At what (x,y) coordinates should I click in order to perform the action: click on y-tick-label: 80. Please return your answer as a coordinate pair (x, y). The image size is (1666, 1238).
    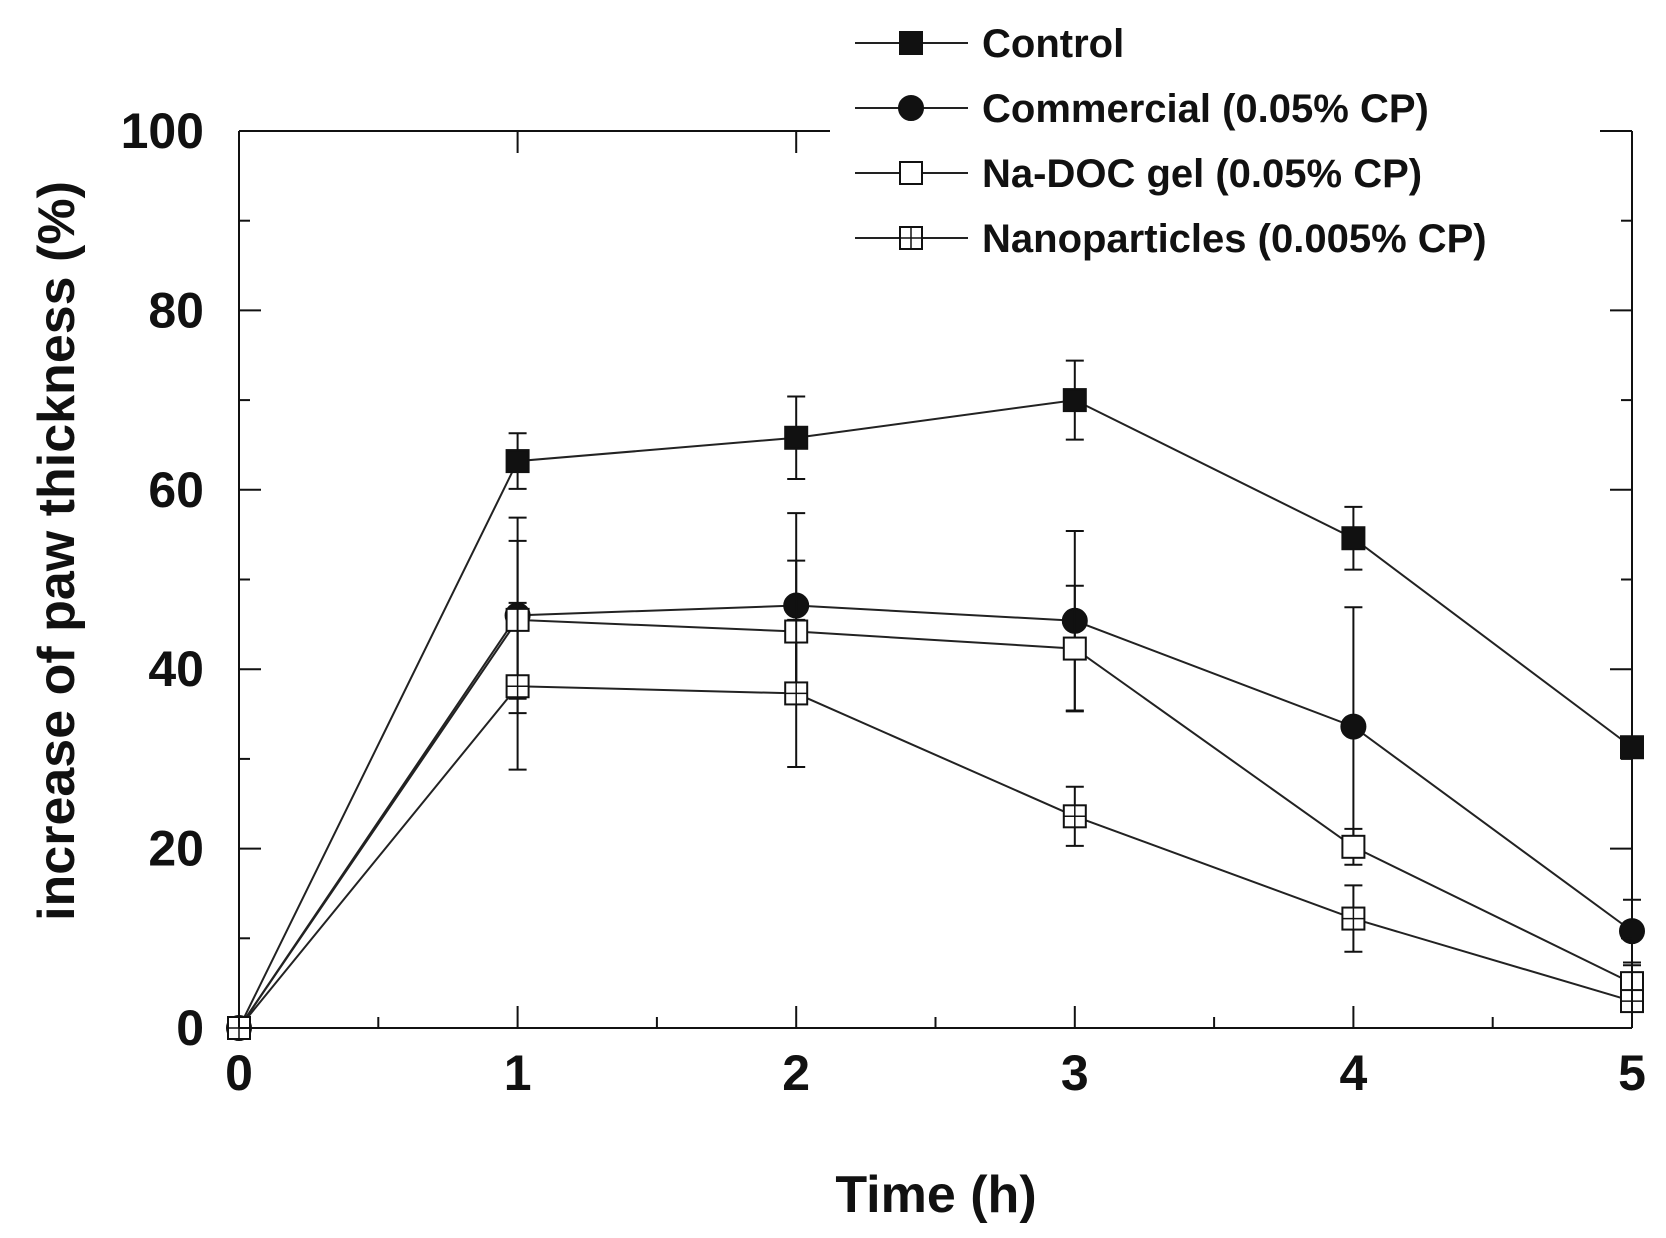
    Looking at the image, I should click on (176, 310).